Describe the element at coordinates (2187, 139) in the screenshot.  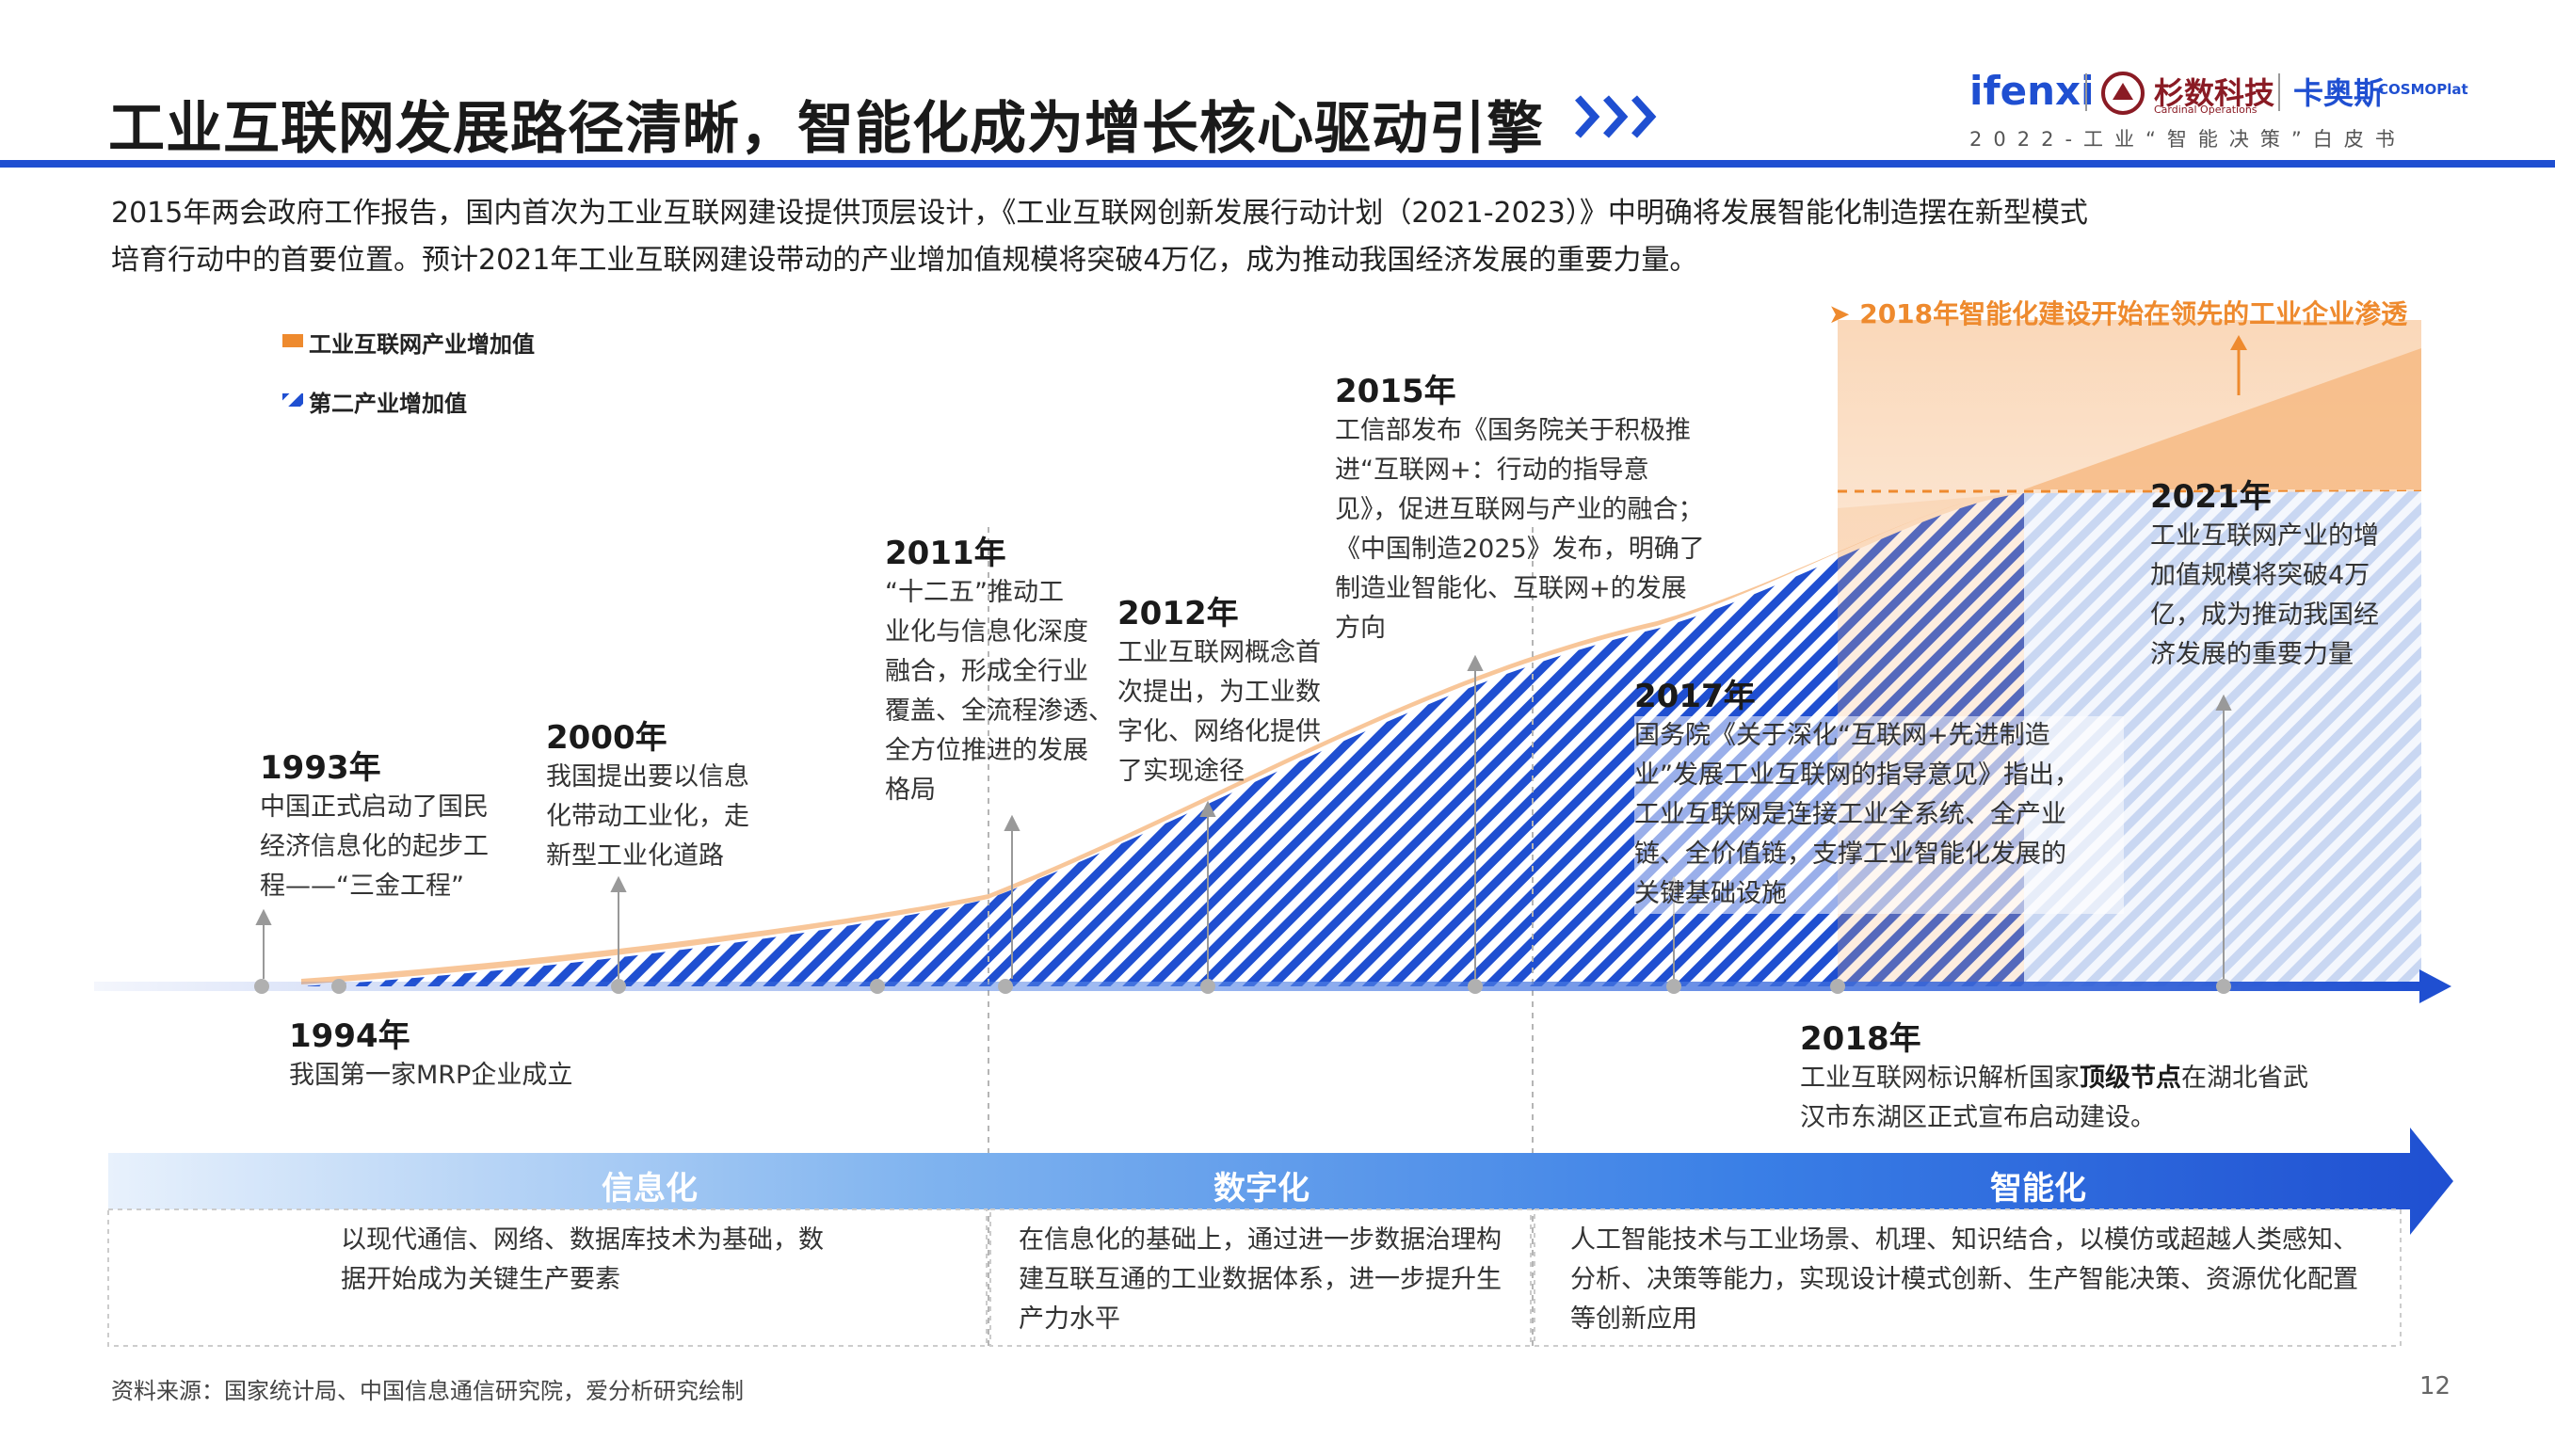
I see `whitepaper-subtitle: 2022-工业“智能决策”白皮书` at that location.